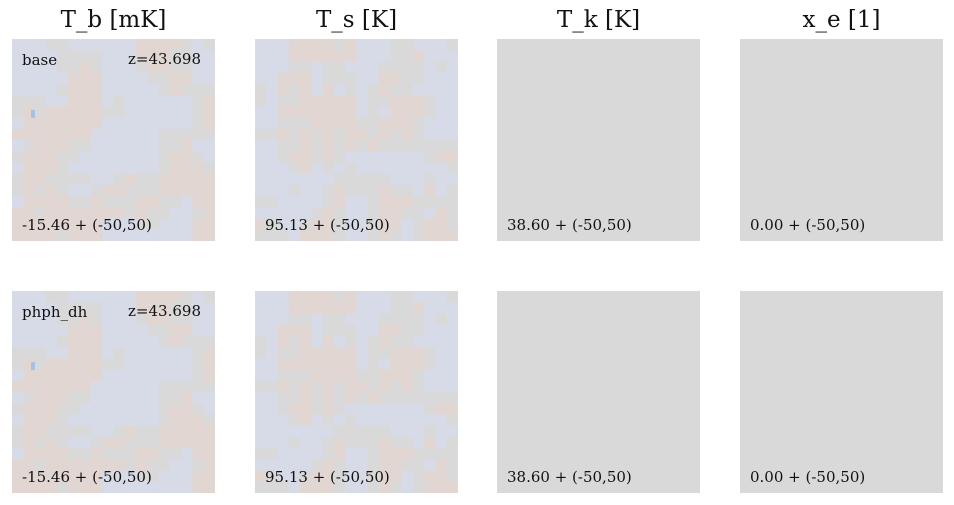  I want to click on mean-label: 0.00 + (-50,50), so click(808, 477).